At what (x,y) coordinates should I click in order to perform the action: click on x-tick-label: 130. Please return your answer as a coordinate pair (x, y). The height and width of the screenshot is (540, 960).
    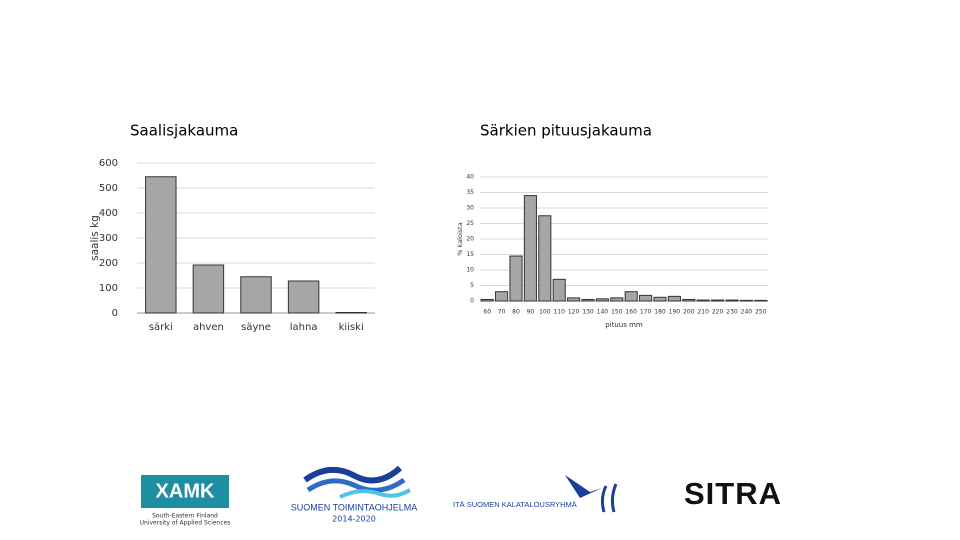
    Looking at the image, I should click on (588, 312).